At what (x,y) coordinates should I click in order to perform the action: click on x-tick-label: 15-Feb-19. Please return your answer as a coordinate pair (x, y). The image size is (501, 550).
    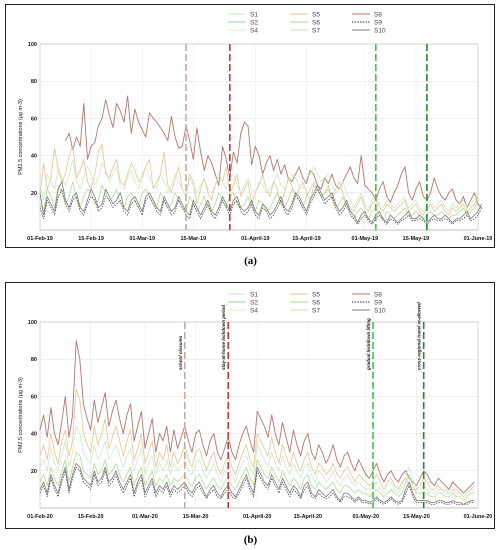
    Looking at the image, I should click on (91, 239).